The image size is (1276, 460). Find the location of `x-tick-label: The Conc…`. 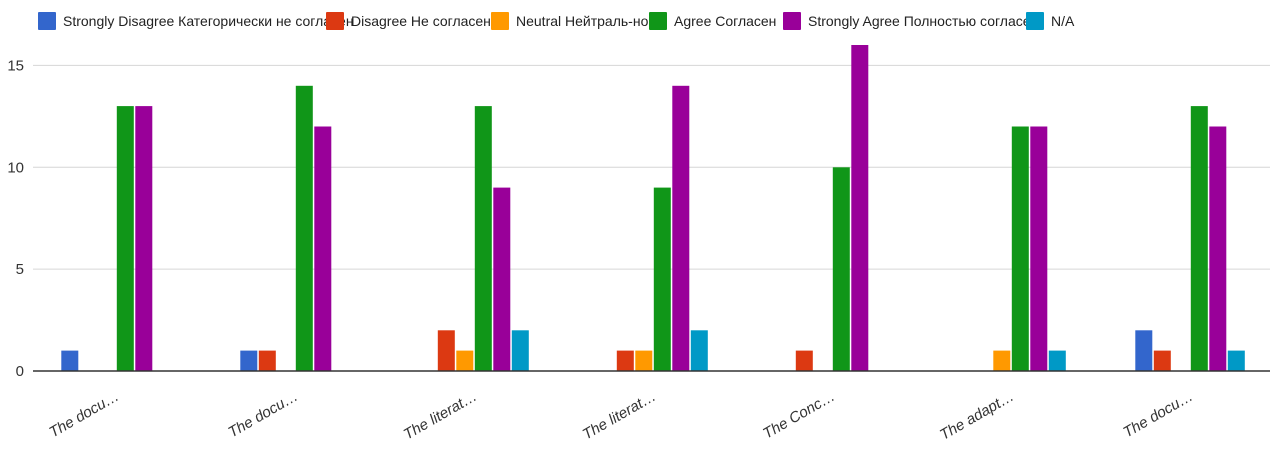

x-tick-label: The Conc… is located at coordinates (799, 415).